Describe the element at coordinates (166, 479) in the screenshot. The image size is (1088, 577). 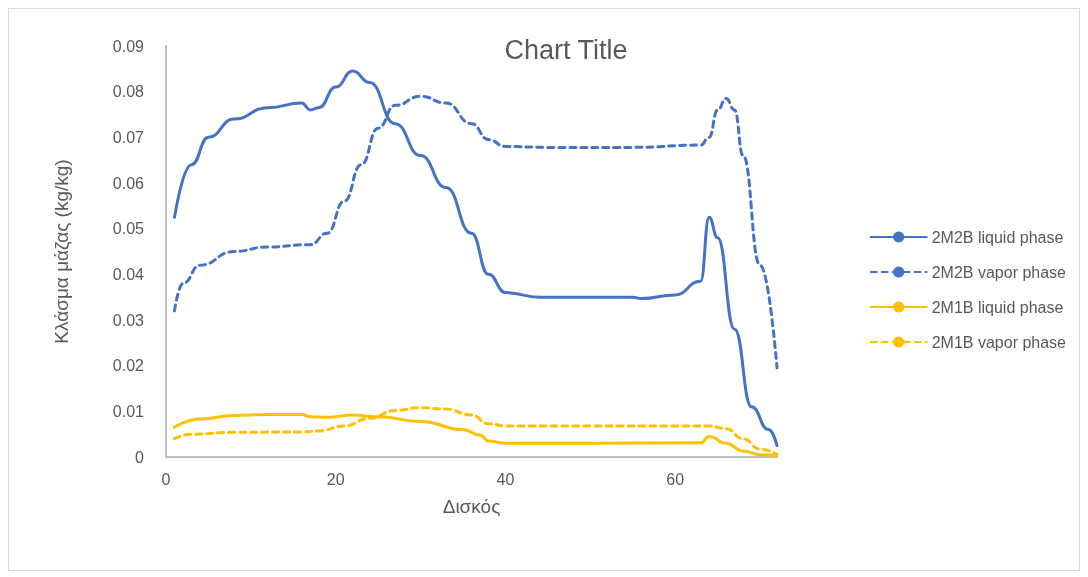
I see `x-tick-label: 0` at that location.